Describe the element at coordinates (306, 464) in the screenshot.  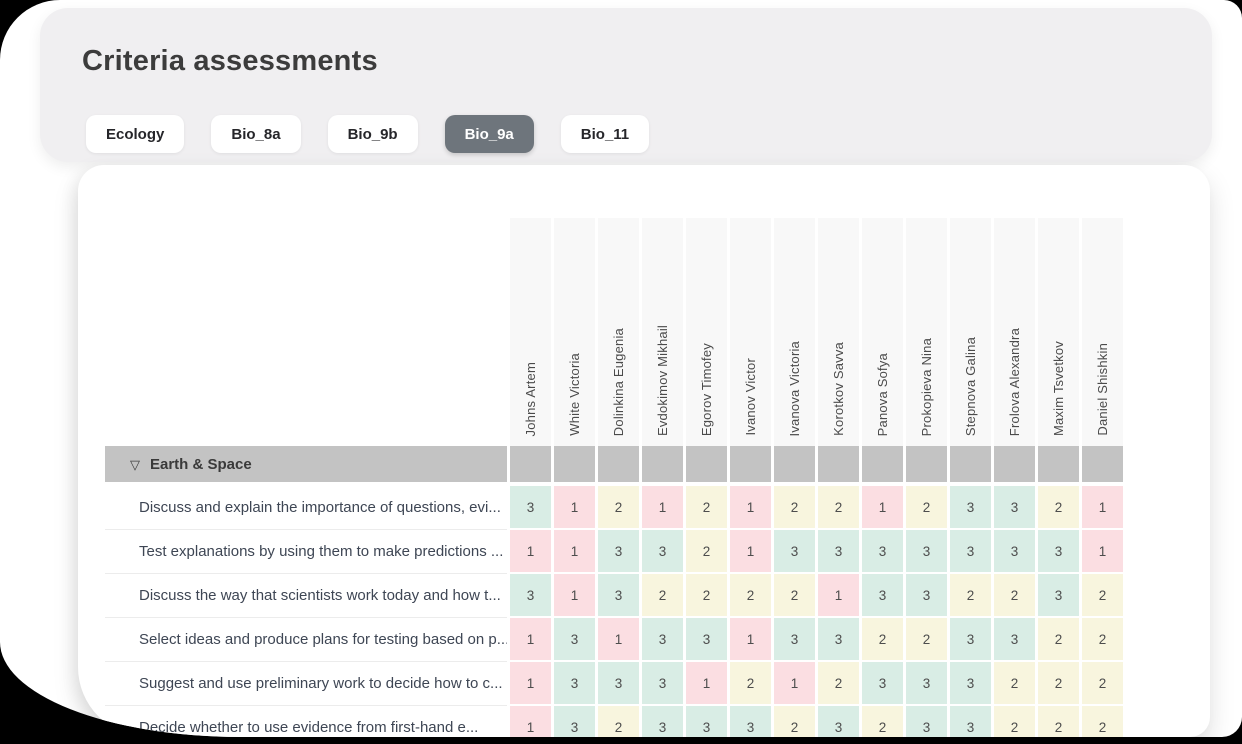
I see `section-header-earth-and-space: ▽ Earth & Space` at that location.